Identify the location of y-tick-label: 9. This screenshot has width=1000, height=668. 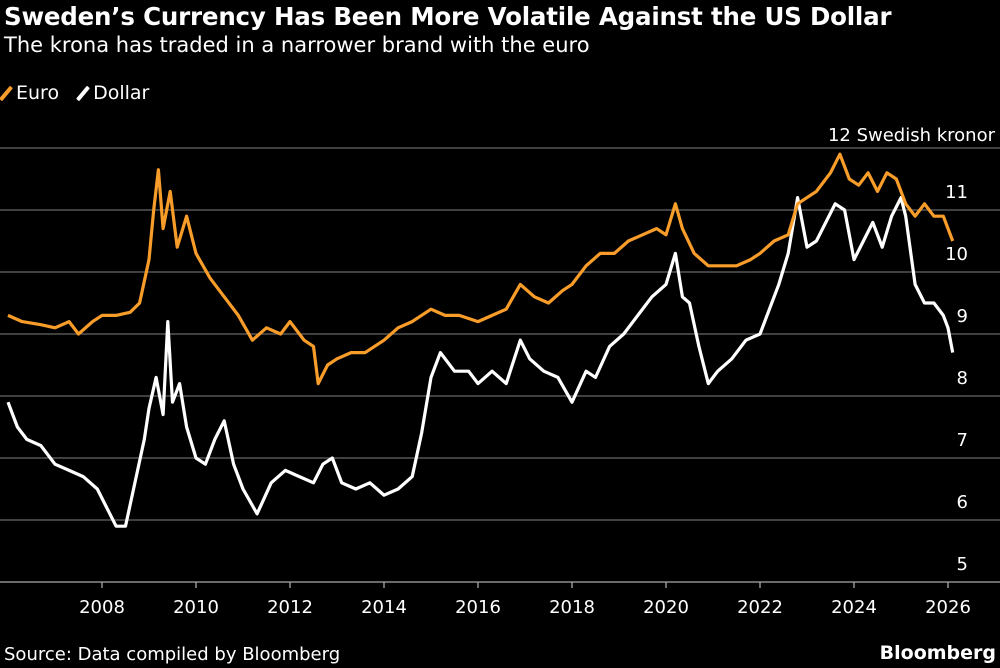
(962, 316).